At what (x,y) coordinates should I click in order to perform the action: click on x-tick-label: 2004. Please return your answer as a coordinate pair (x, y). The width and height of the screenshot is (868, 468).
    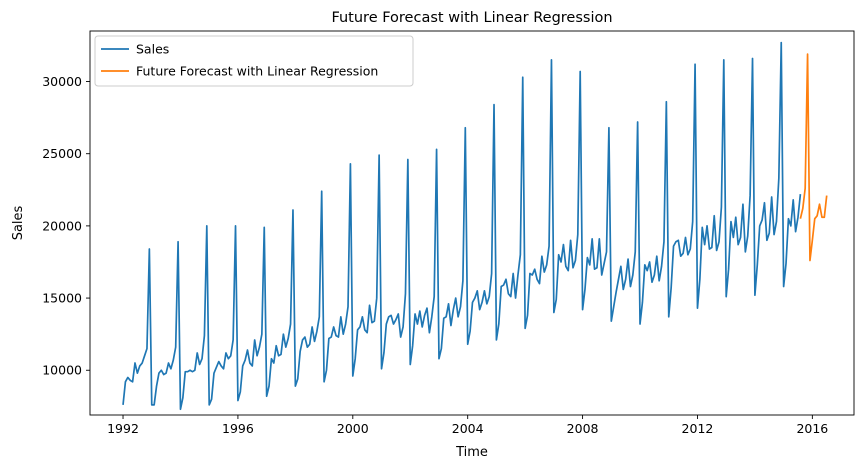
    Looking at the image, I should click on (468, 428).